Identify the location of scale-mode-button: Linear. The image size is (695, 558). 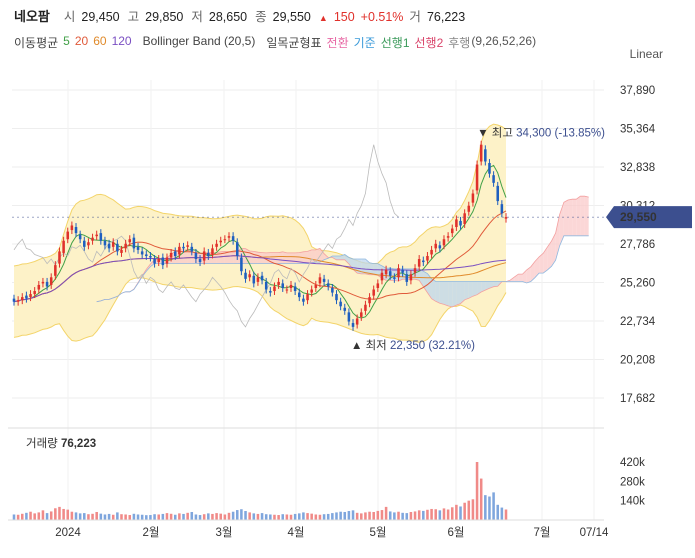
(646, 54).